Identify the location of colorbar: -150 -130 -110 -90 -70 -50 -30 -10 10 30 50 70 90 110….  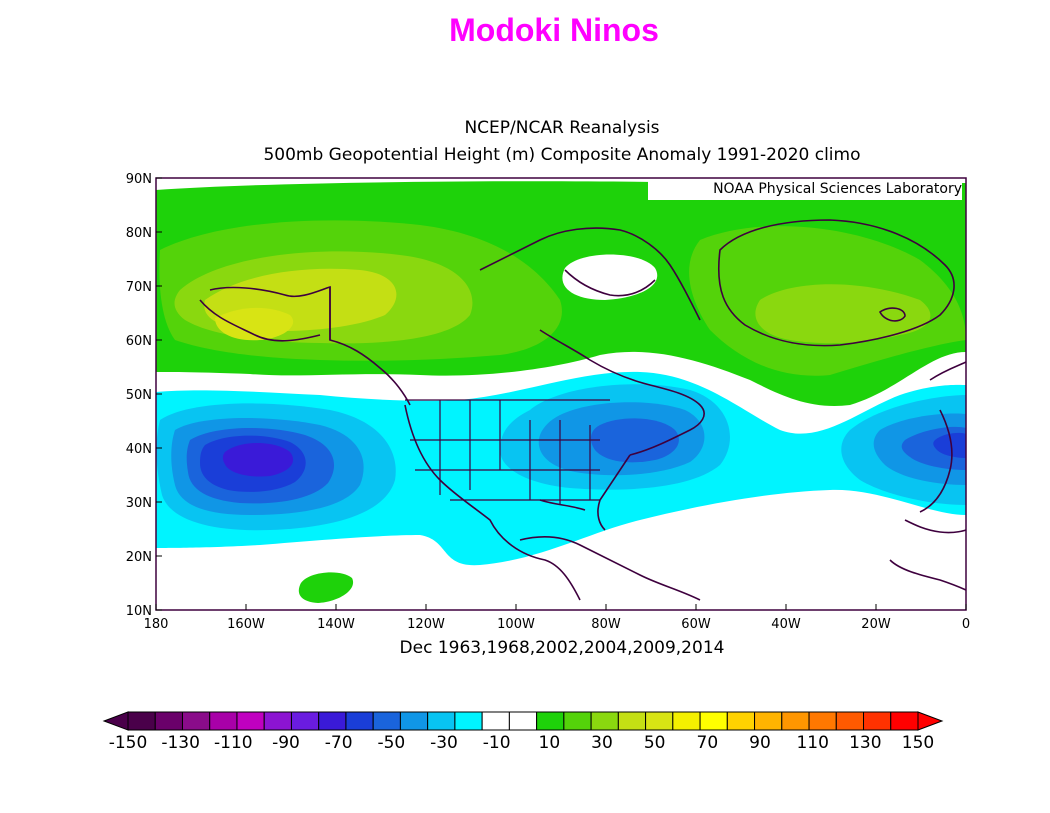
(523, 732).